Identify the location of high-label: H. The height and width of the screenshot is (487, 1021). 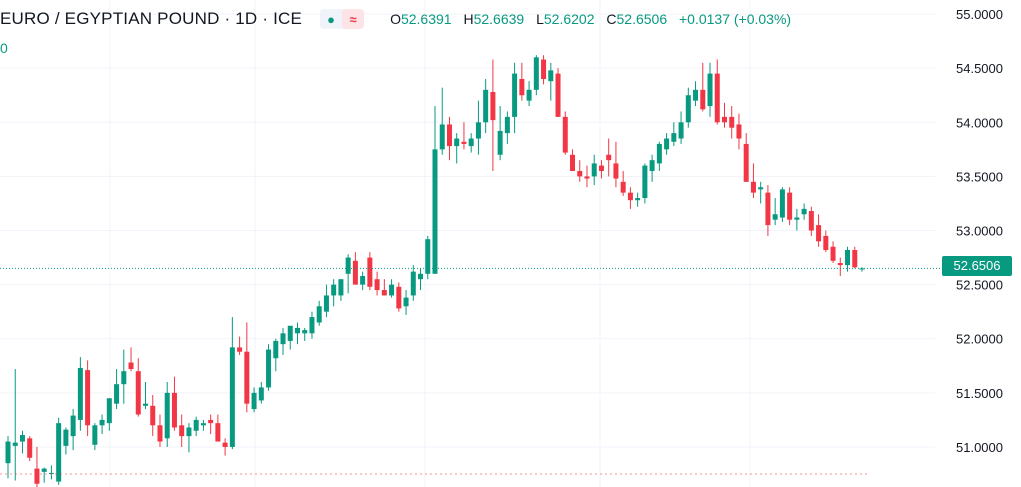
(468, 19).